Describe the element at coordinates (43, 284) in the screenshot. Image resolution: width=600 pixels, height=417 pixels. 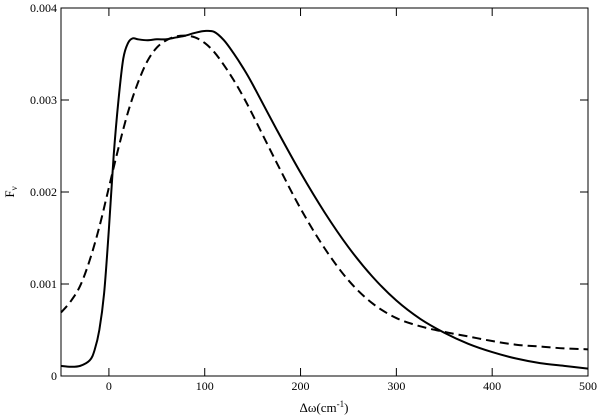
I see `y-tick-label: 0.001` at that location.